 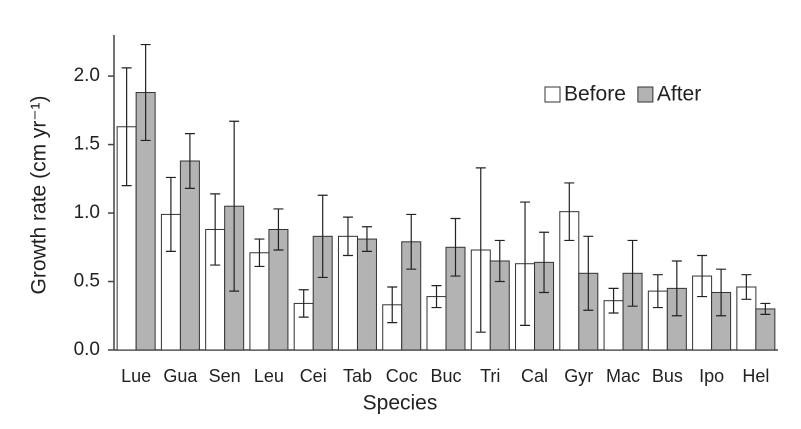 I want to click on x-tick-label: Gua, so click(x=180, y=376).